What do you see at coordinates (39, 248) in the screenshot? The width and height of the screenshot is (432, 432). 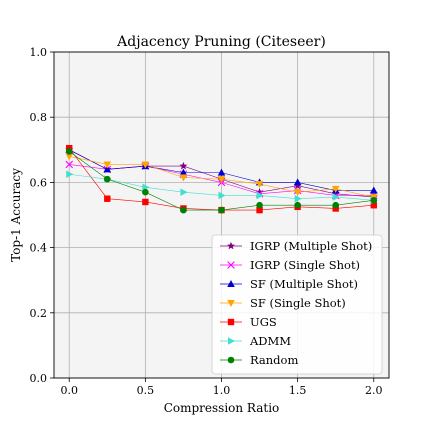 I see `y-tick-label: 0.4` at bounding box center [39, 248].